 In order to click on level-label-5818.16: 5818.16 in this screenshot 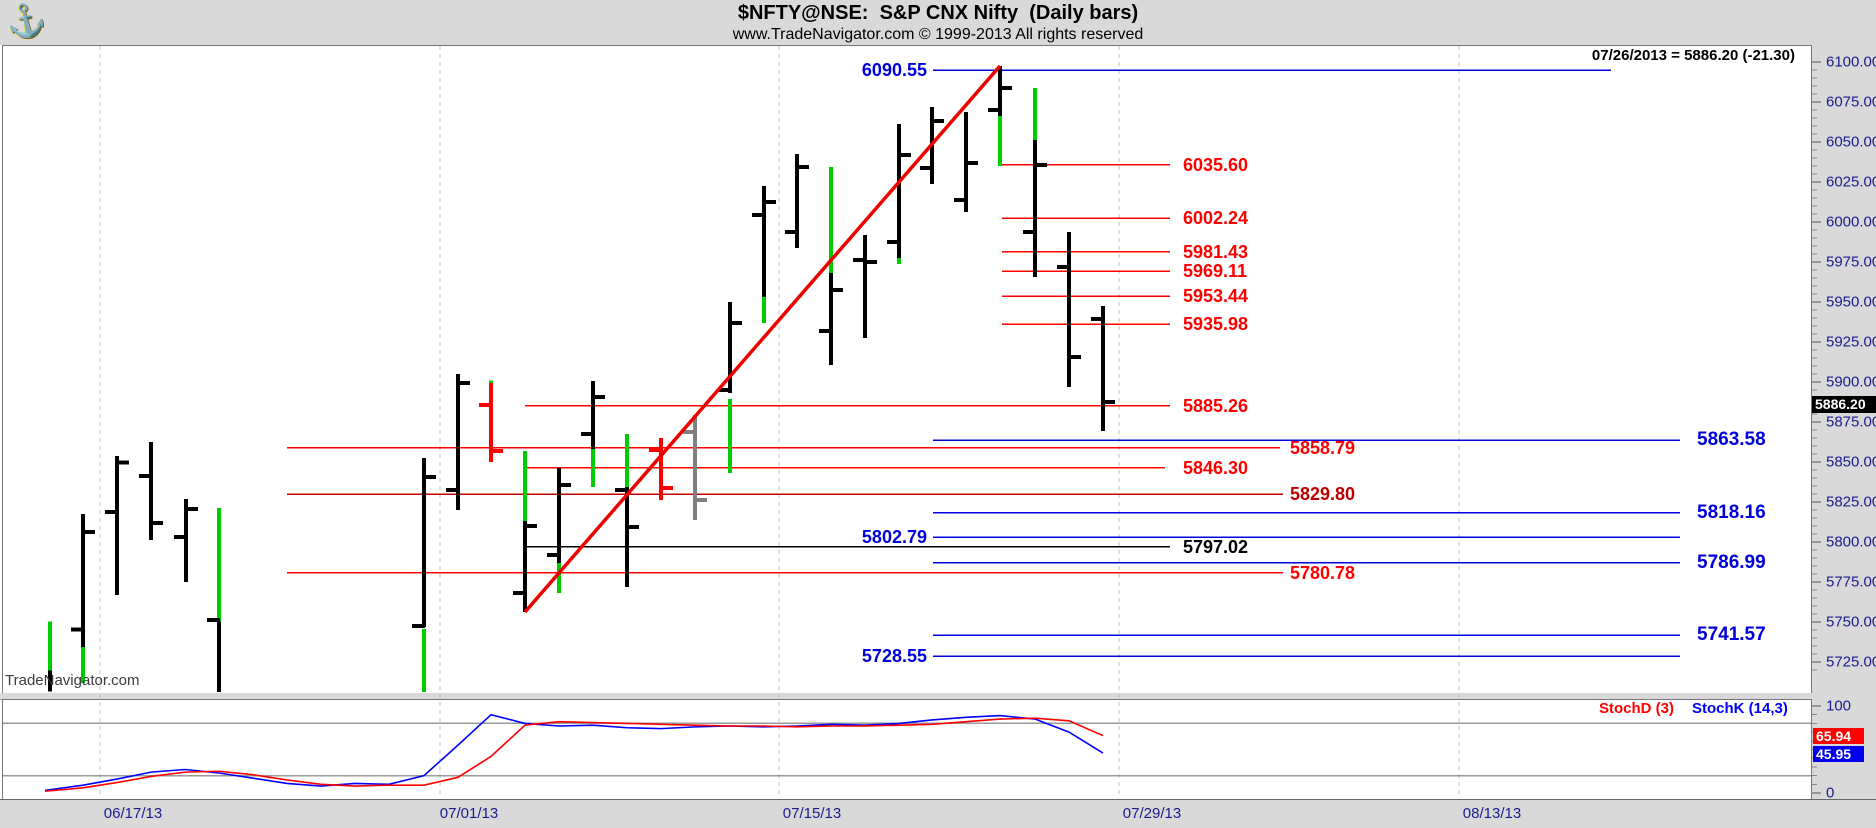, I will do `click(1731, 512)`.